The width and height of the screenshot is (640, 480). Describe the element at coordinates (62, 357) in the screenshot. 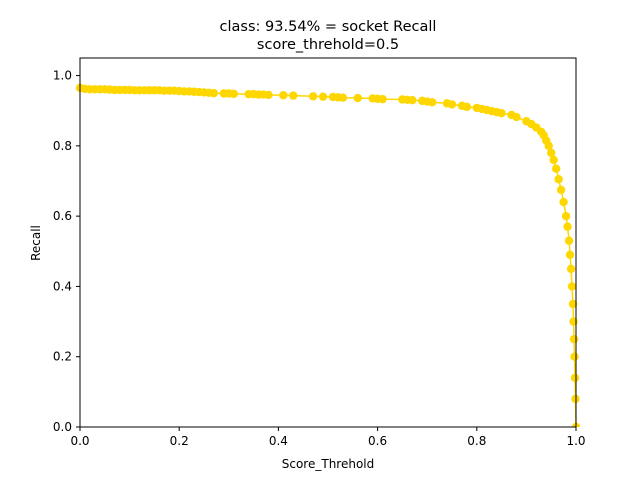

I see `y-tick-label: 0.2` at that location.